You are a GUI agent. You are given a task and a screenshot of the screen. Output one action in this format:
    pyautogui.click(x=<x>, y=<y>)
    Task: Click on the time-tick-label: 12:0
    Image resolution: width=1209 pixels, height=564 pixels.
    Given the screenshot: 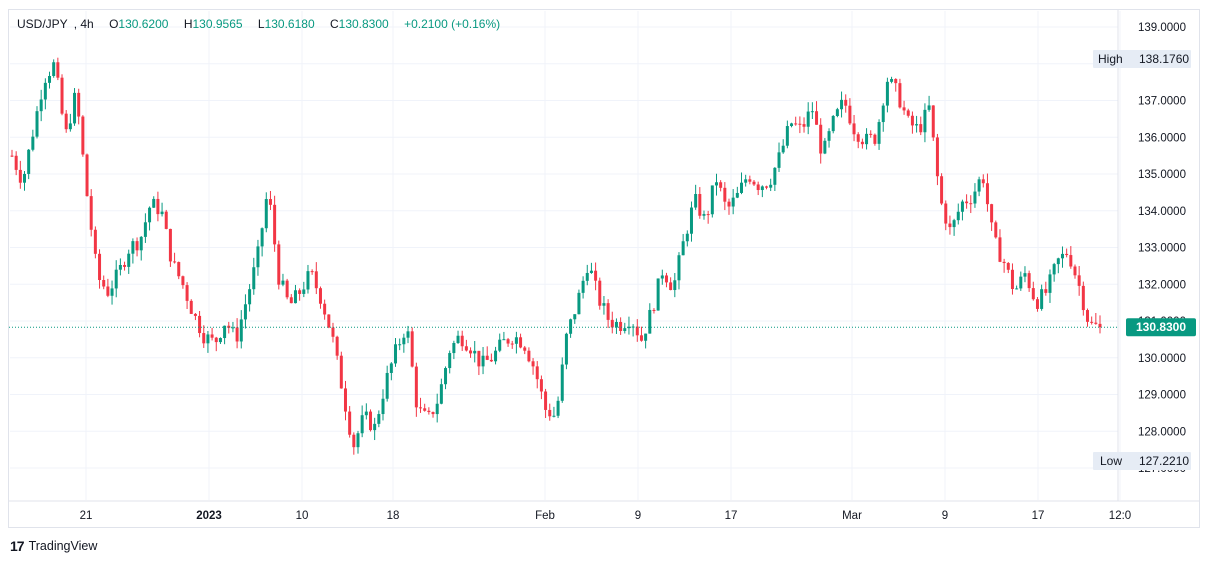 What is the action you would take?
    pyautogui.click(x=1120, y=516)
    